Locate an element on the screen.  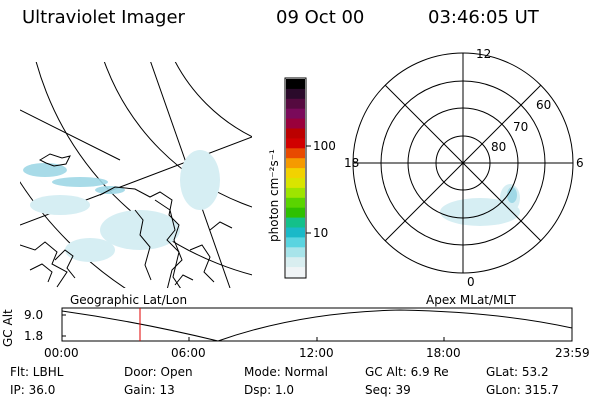
glat-info: GLat: 53.2 is located at coordinates (517, 372).